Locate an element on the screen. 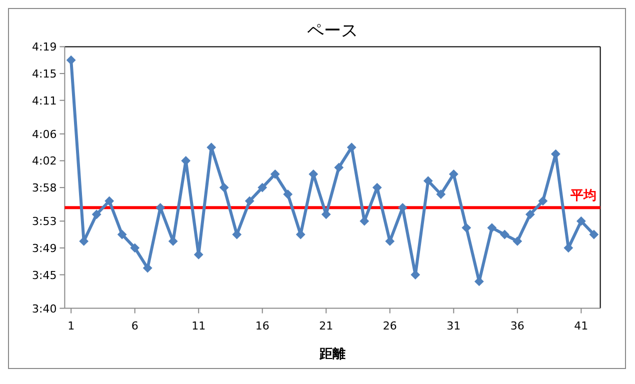 The width and height of the screenshot is (635, 384). y-tick-label: 4:02 is located at coordinates (44, 161).